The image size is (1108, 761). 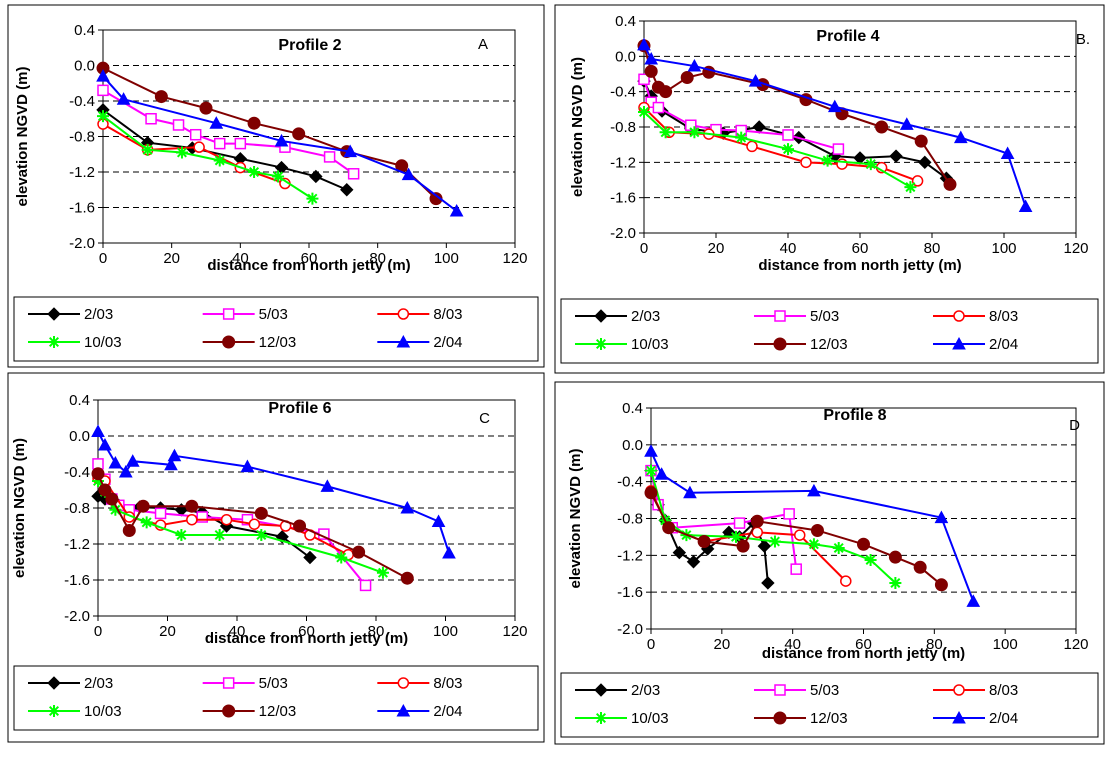 What do you see at coordinates (622, 344) in the screenshot?
I see `legend-item-10-03: 10/03` at bounding box center [622, 344].